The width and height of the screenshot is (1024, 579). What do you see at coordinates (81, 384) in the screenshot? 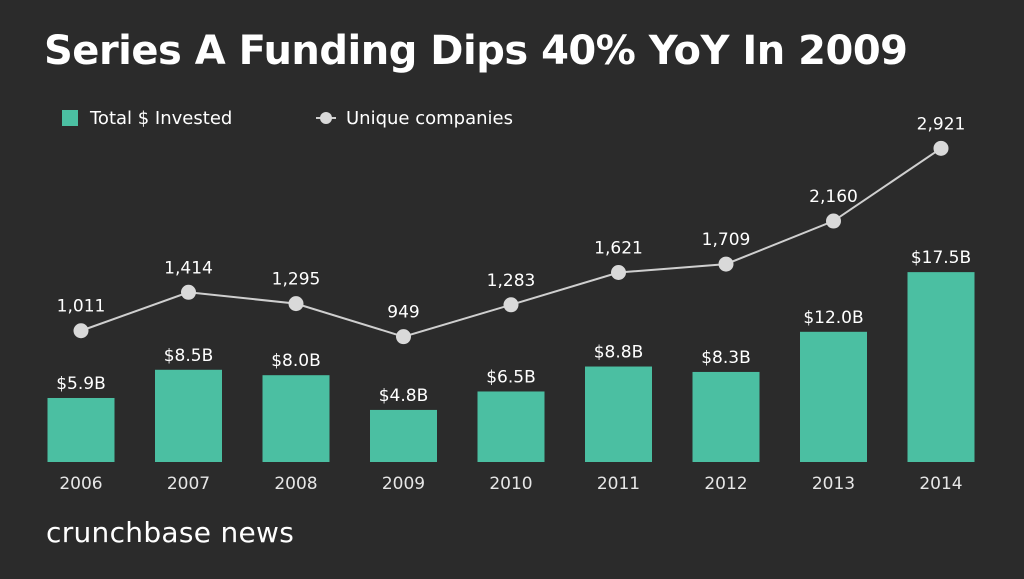
I see `bar-value-label: $5.9B` at bounding box center [81, 384].